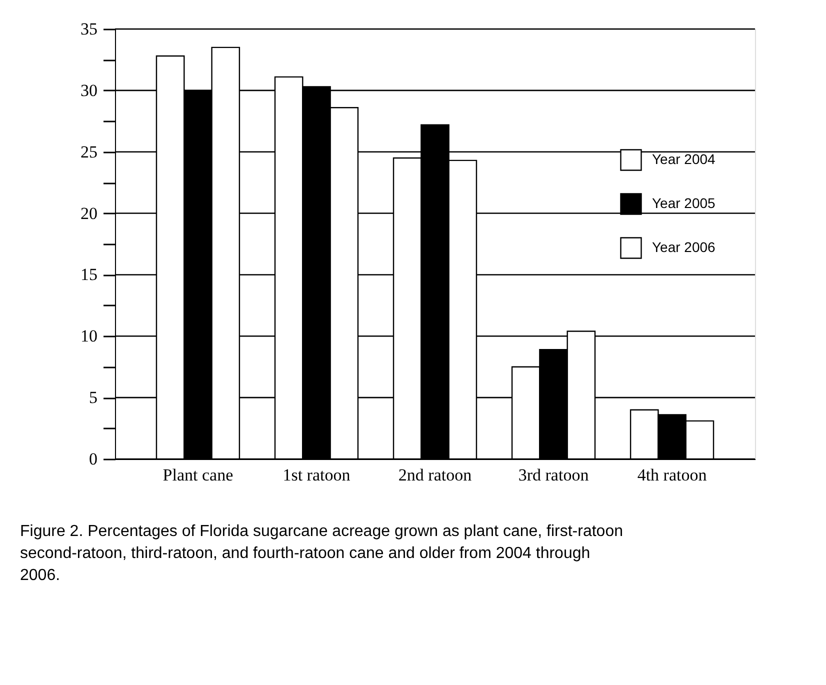  What do you see at coordinates (554, 475) in the screenshot?
I see `x-tick-label: 3rd ratoon` at bounding box center [554, 475].